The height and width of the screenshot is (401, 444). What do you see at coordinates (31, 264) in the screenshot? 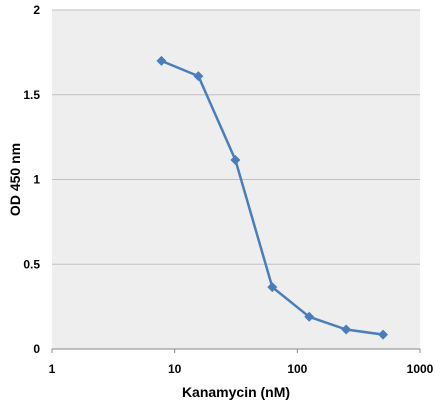
I see `y-tick-label: 0.5` at bounding box center [31, 264].